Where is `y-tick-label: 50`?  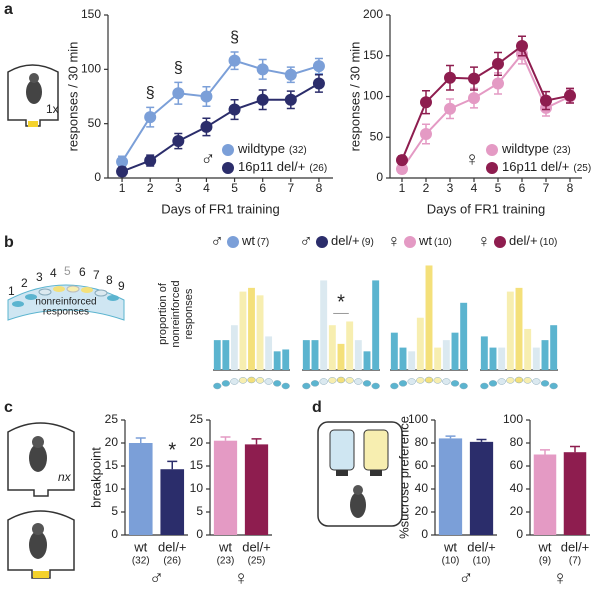
y-tick-label: 50 is located at coordinates (377, 136).